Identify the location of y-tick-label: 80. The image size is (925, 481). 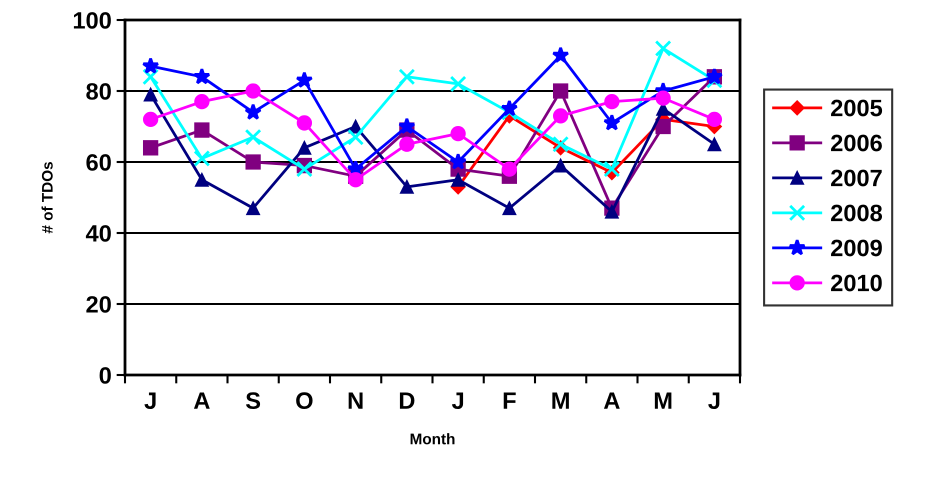
(98, 91).